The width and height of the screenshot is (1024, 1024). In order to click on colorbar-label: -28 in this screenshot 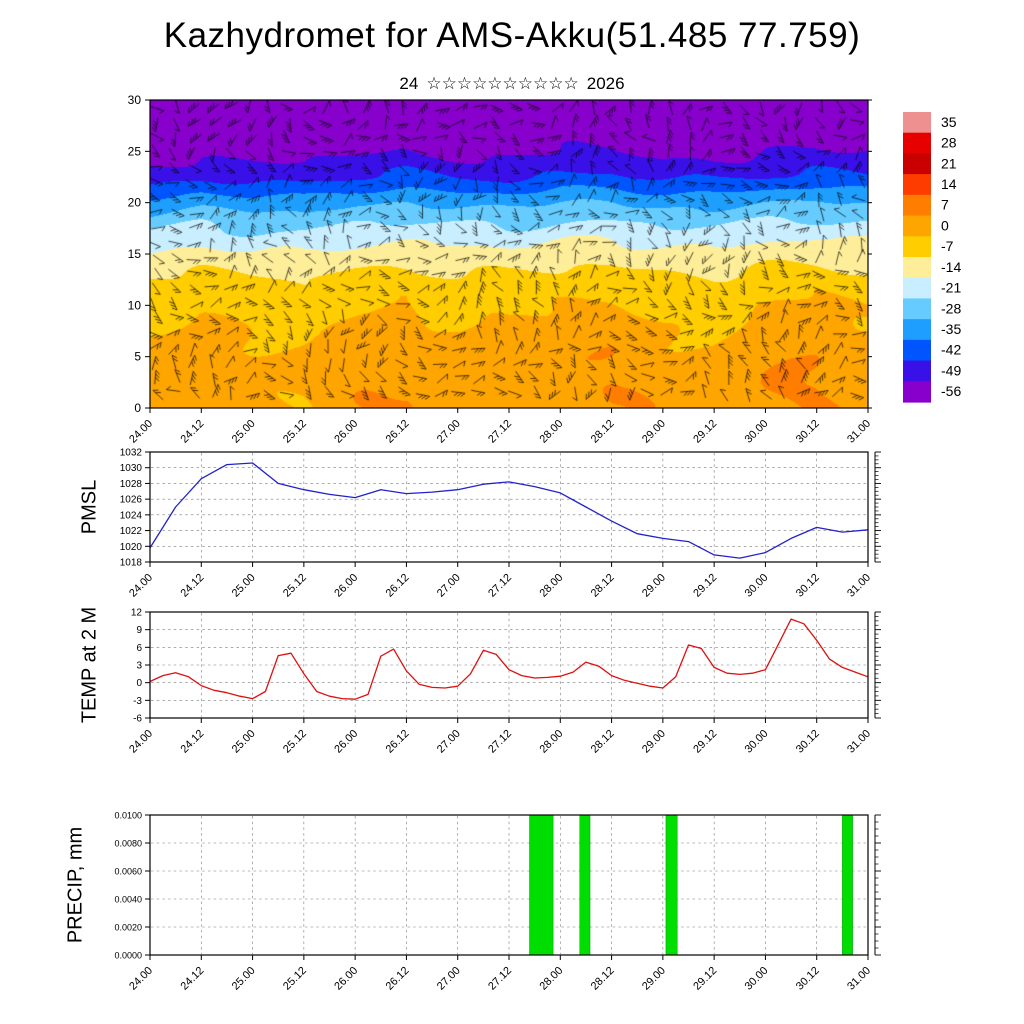, I will do `click(951, 308)`.